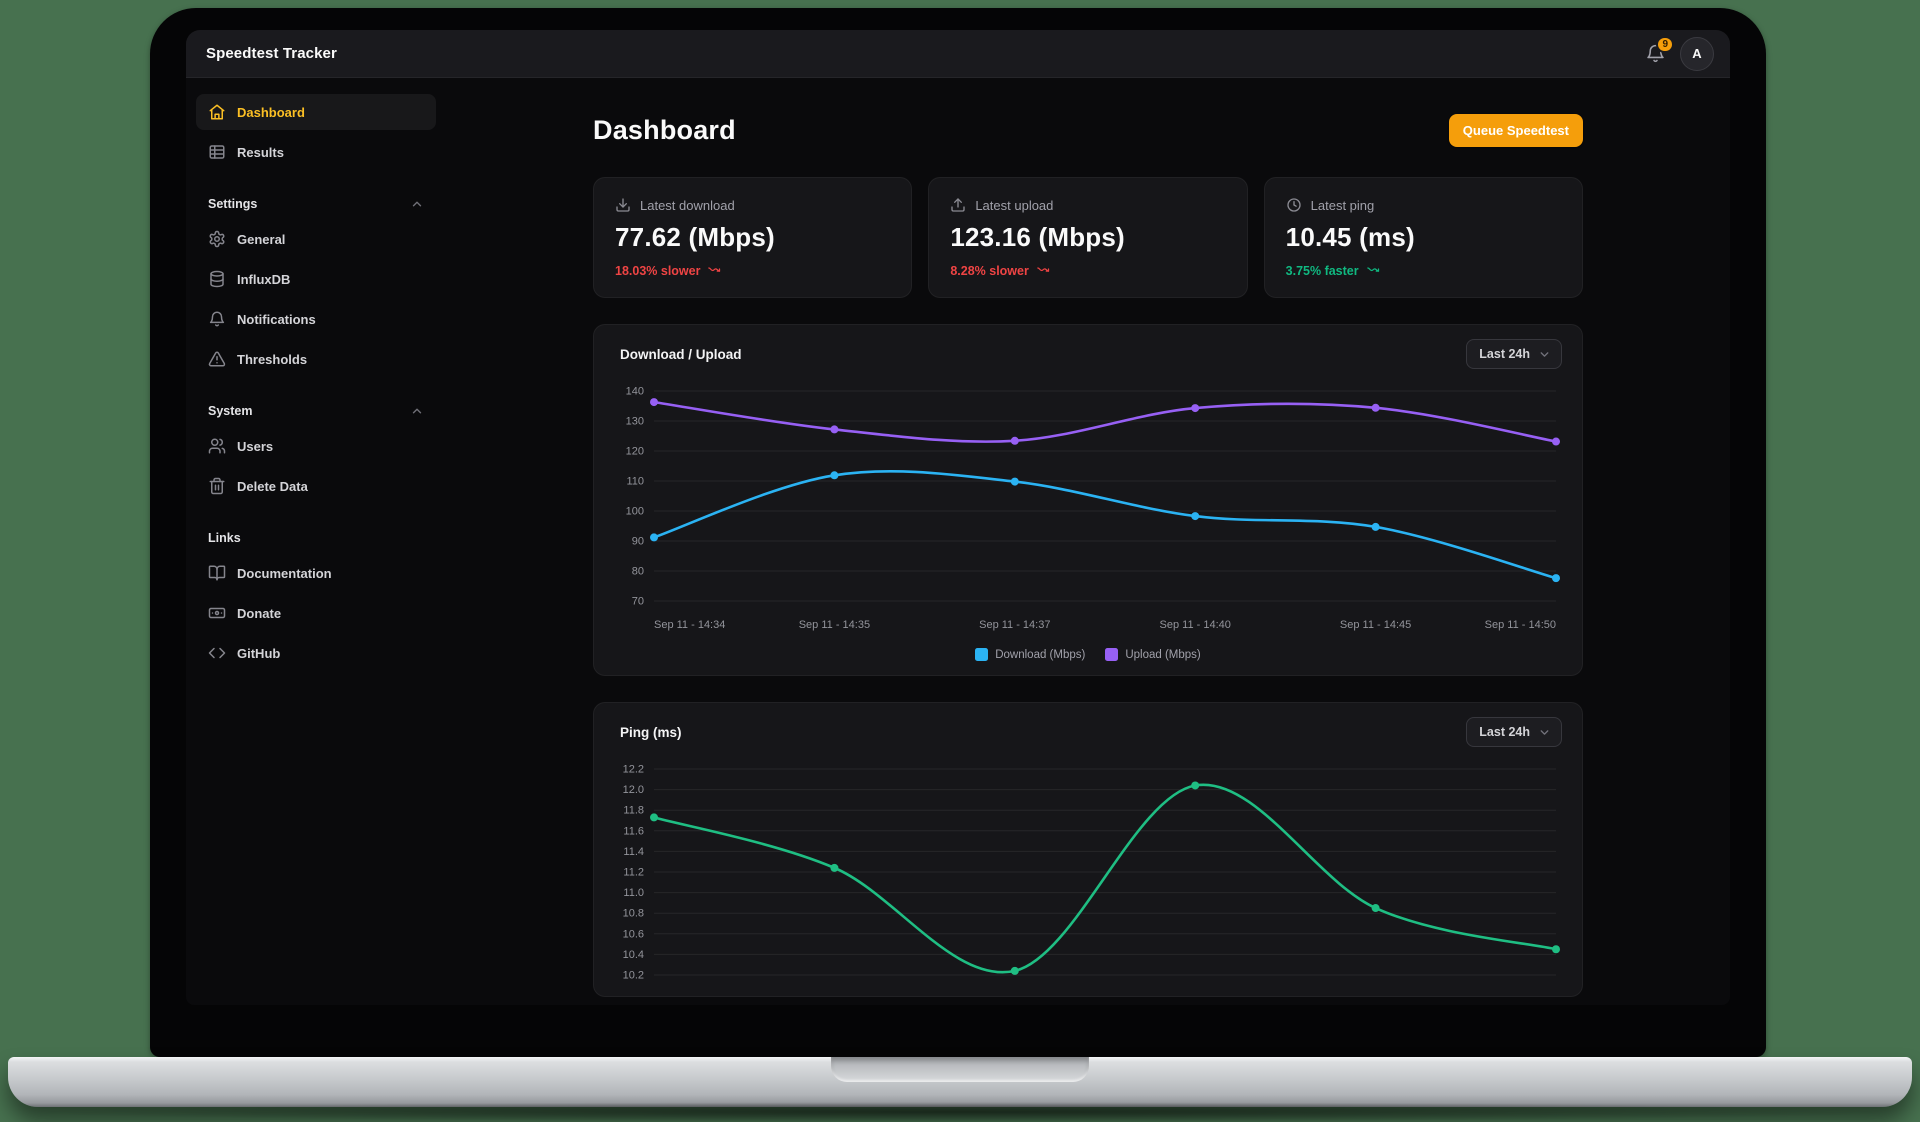 Image resolution: width=1920 pixels, height=1122 pixels. I want to click on svg-text: 110, so click(635, 482).